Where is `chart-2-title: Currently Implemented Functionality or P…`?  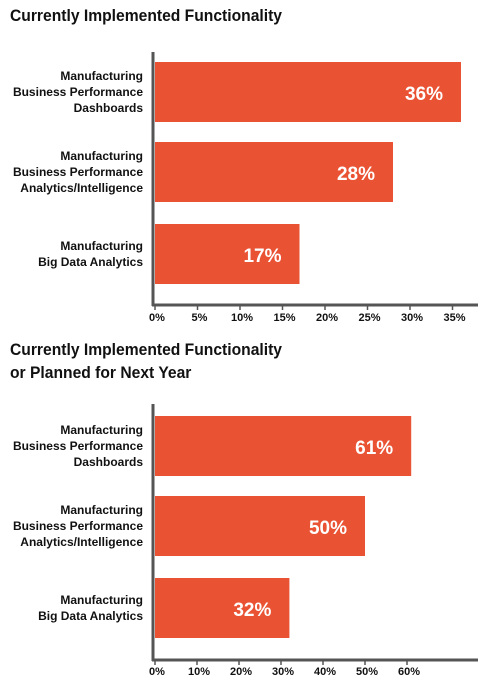
chart-2-title: Currently Implemented Functionality or P… is located at coordinates (146, 361).